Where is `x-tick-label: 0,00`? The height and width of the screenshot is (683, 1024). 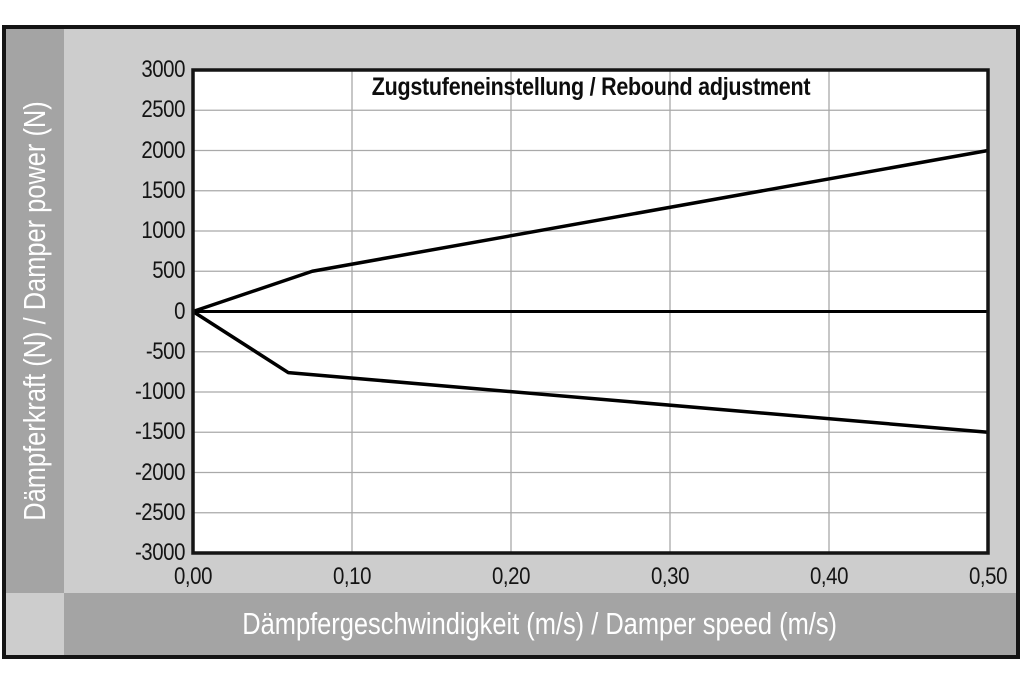
x-tick-label: 0,00 is located at coordinates (193, 576).